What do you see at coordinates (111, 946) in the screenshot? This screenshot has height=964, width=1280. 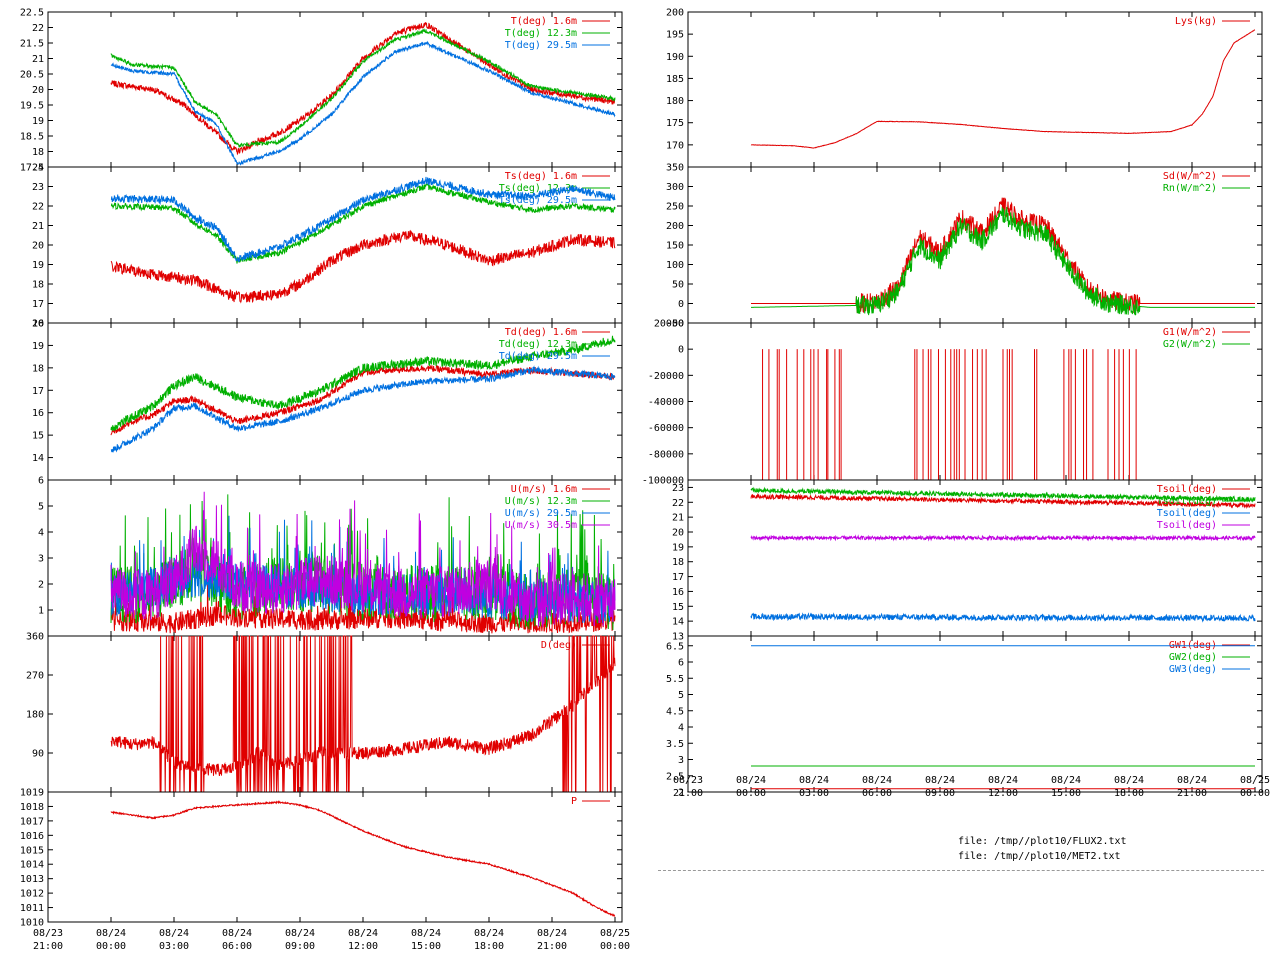 I see `left-x-time-label: 00:00` at bounding box center [111, 946].